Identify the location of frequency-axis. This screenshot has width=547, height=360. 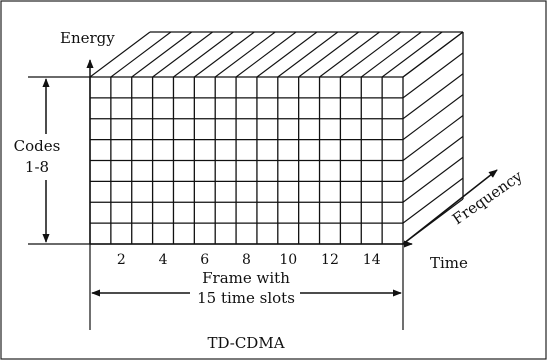
(450, 207).